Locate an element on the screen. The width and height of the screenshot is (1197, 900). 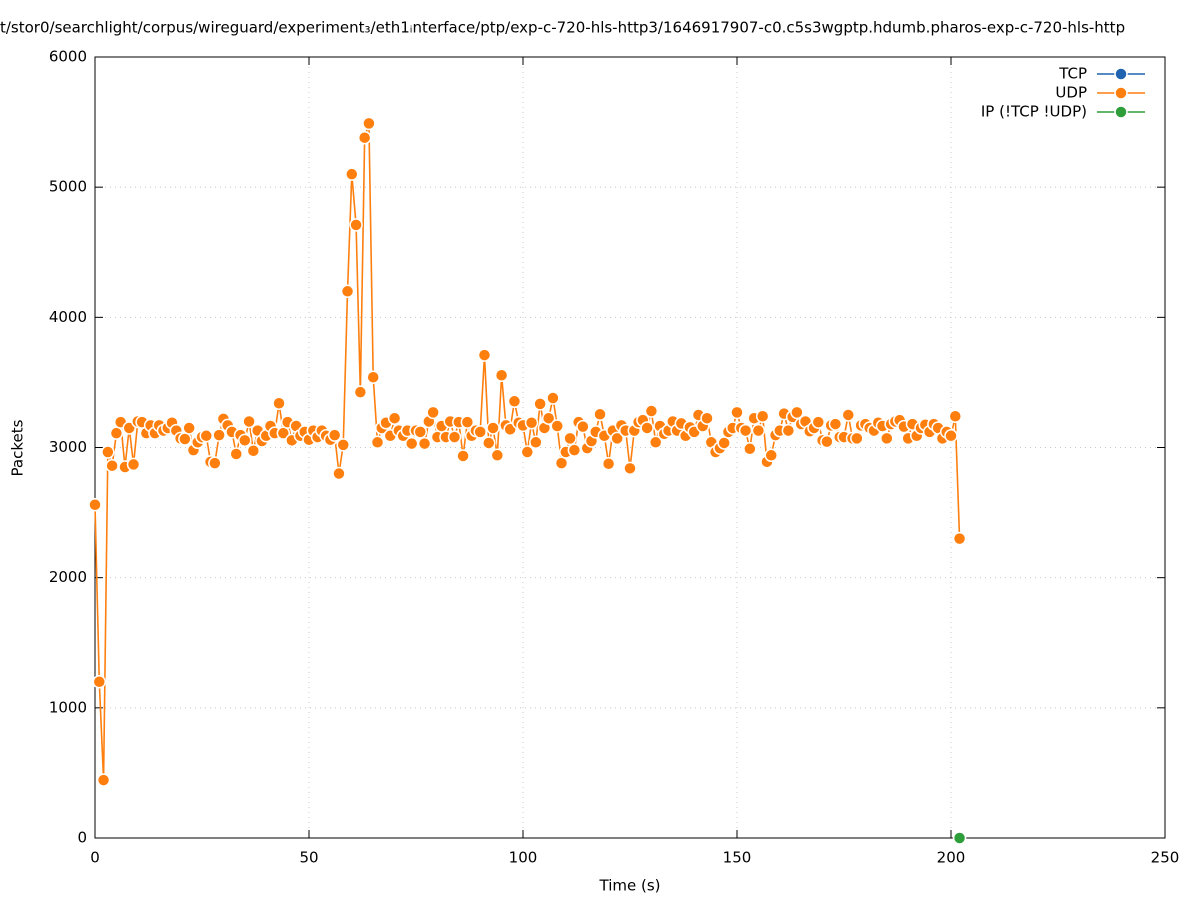
x-axis-label: Time (s) is located at coordinates (630, 886).